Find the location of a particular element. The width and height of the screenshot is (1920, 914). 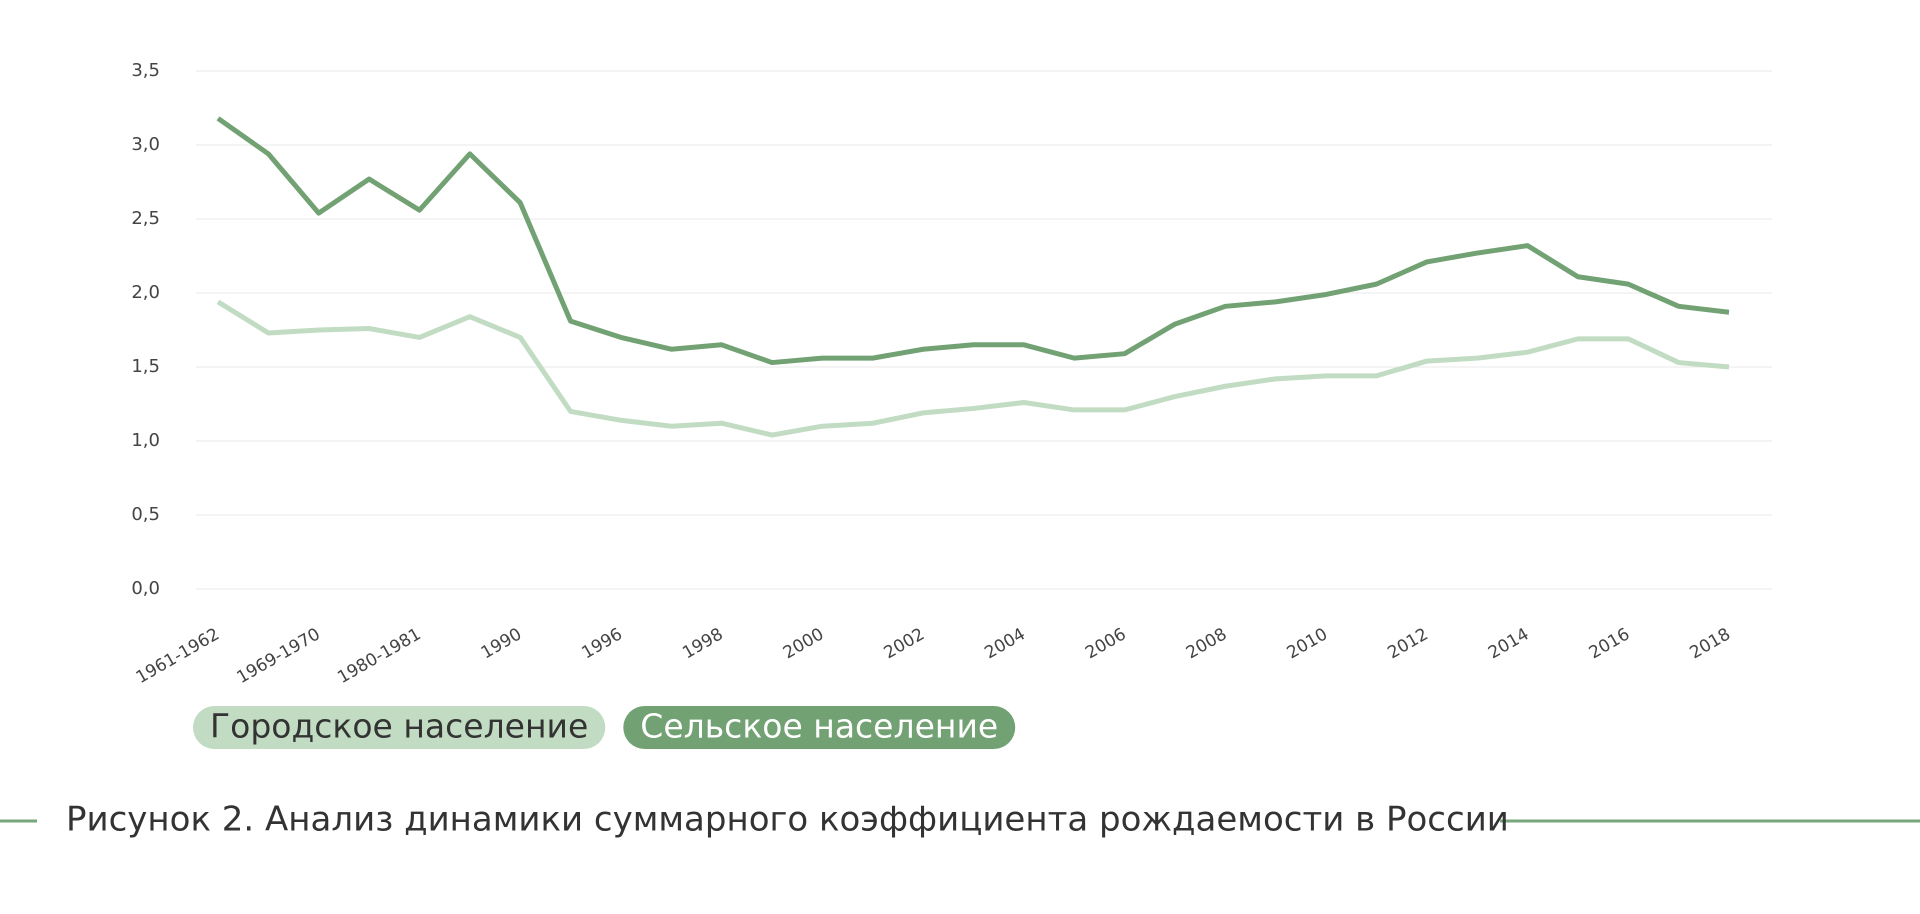

x-tick-label: 1998 is located at coordinates (702, 643).